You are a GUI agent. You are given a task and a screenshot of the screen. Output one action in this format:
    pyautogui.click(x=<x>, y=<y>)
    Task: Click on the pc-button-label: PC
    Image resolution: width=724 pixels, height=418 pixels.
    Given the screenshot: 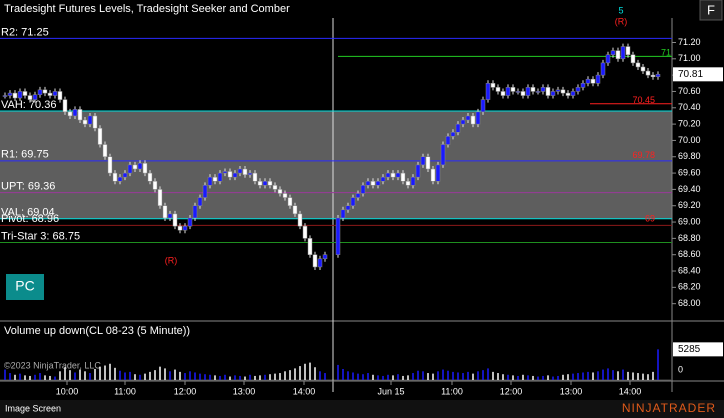 What is the action you would take?
    pyautogui.click(x=24, y=286)
    